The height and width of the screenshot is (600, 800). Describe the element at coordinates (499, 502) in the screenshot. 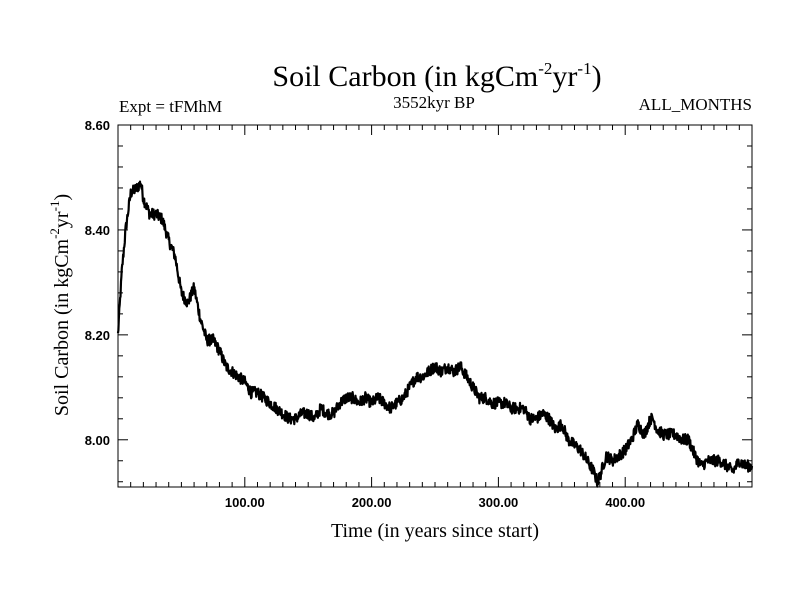

I see `x-tick-label: 300.00` at that location.